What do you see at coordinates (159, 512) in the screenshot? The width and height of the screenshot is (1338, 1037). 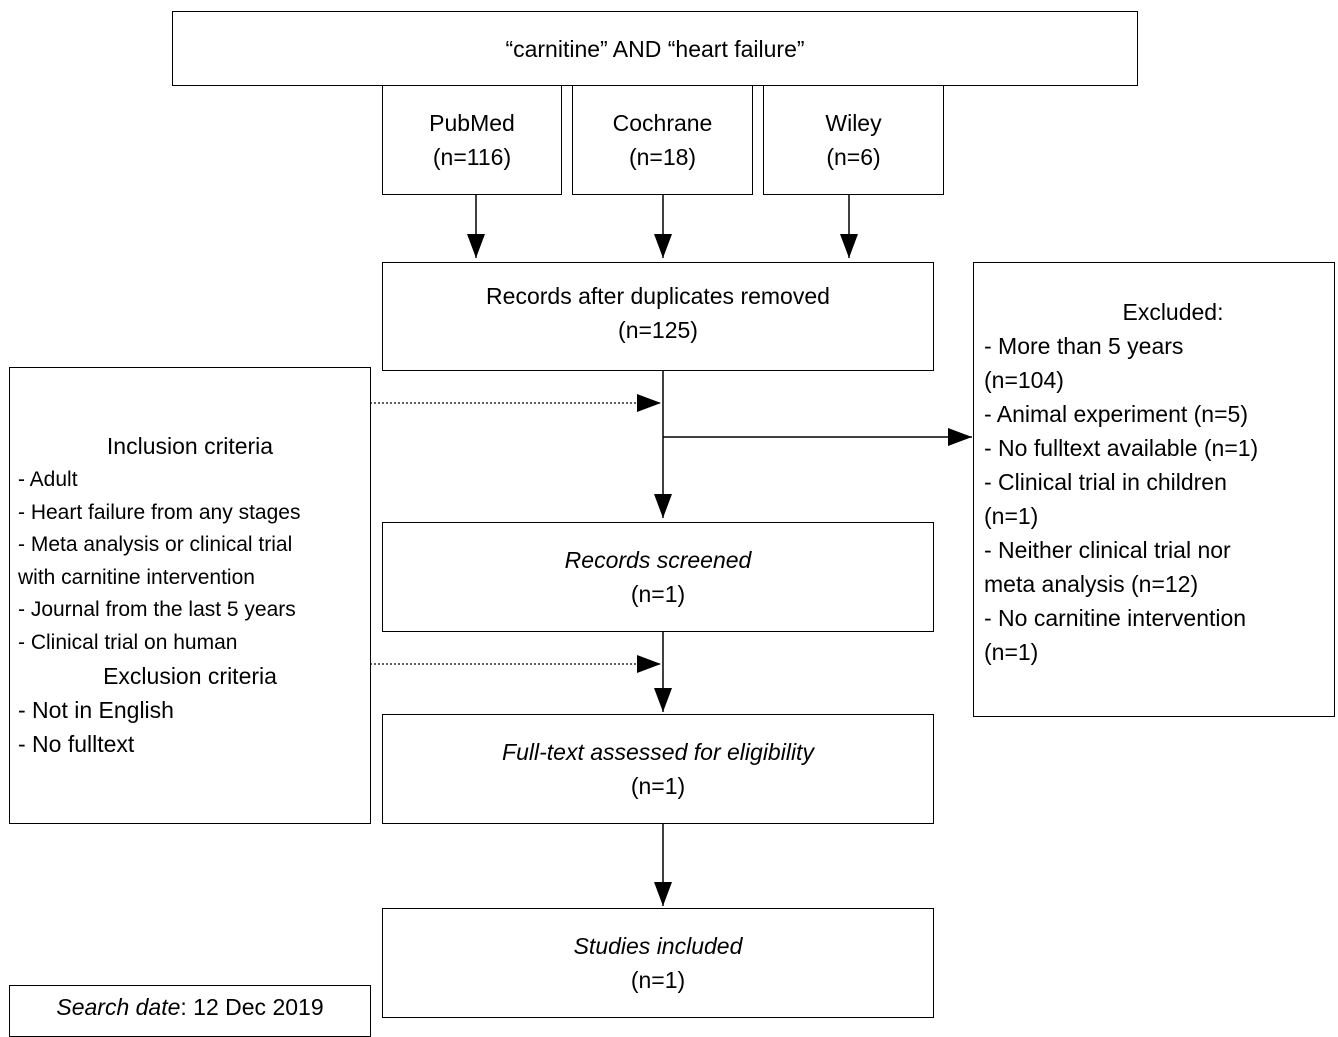 I see `inclusion-item: - Heart failure from any stages` at bounding box center [159, 512].